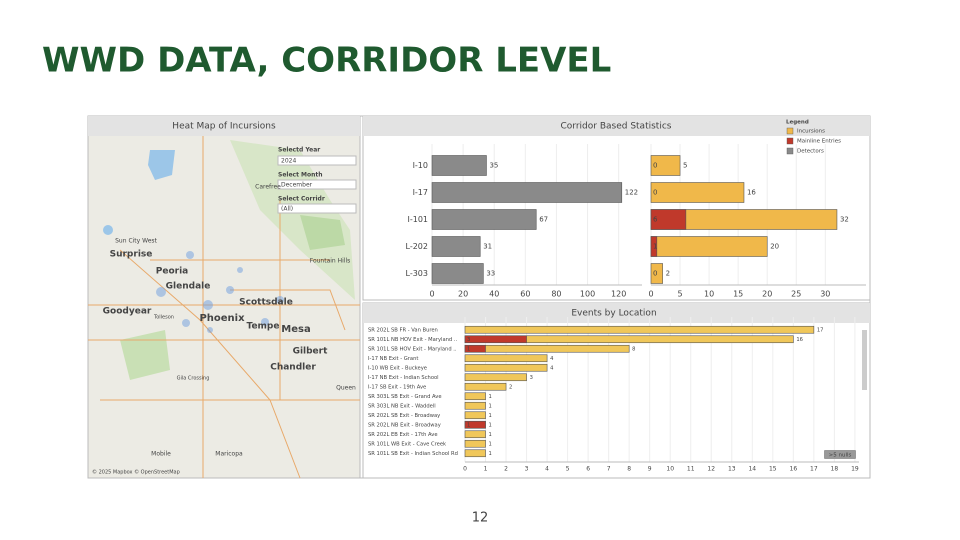 The height and width of the screenshot is (540, 960). Describe the element at coordinates (543, 220) in the screenshot. I see `value-label: 67` at that location.